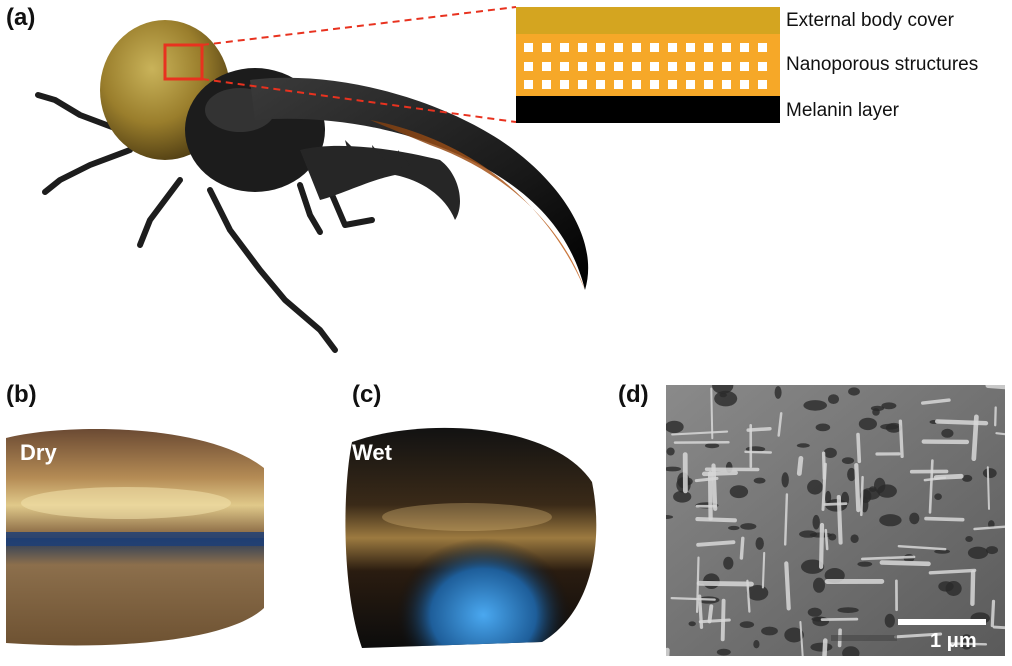 This screenshot has width=1012, height=666. I want to click on sem-micrograph, so click(835, 520).